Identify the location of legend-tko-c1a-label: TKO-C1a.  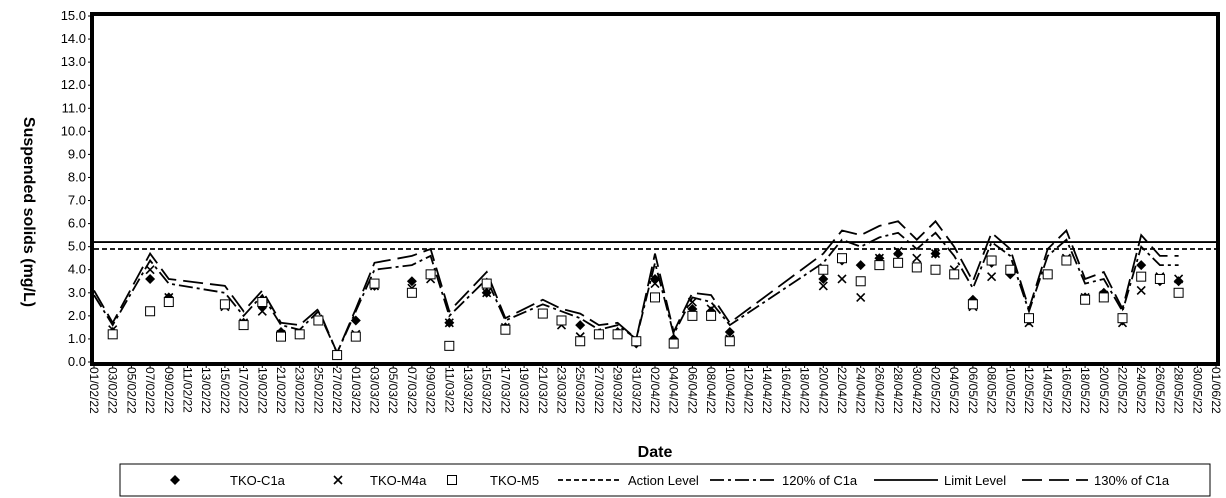
(258, 480).